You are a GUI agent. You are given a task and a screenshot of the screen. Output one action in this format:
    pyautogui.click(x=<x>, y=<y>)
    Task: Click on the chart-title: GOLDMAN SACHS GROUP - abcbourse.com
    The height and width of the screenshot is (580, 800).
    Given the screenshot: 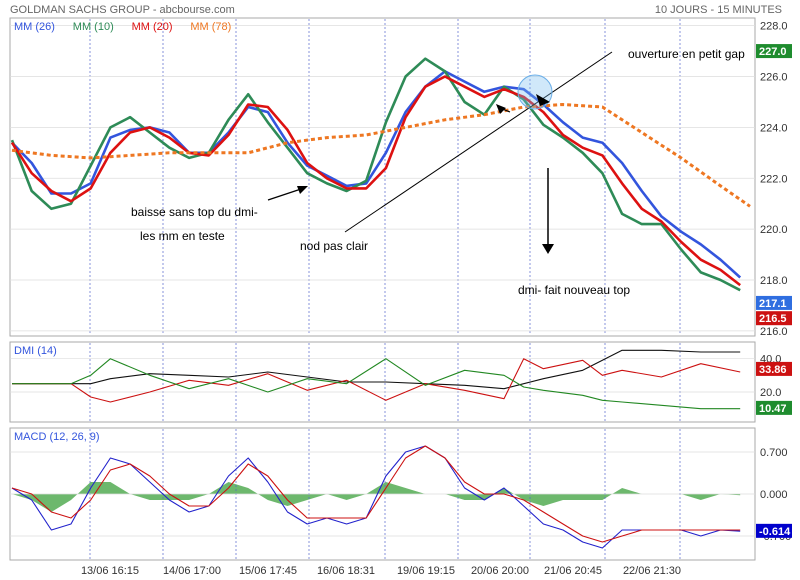 What is the action you would take?
    pyautogui.click(x=122, y=10)
    